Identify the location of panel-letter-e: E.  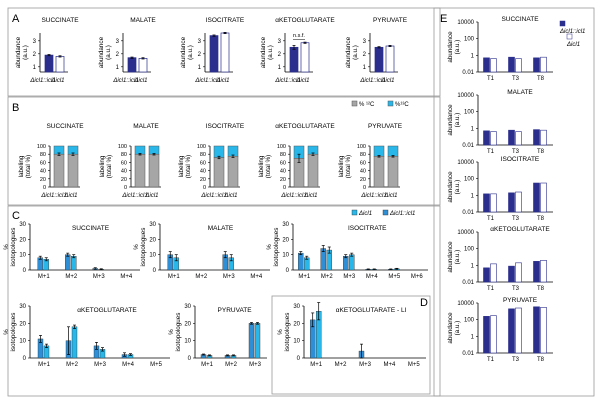
(443, 19).